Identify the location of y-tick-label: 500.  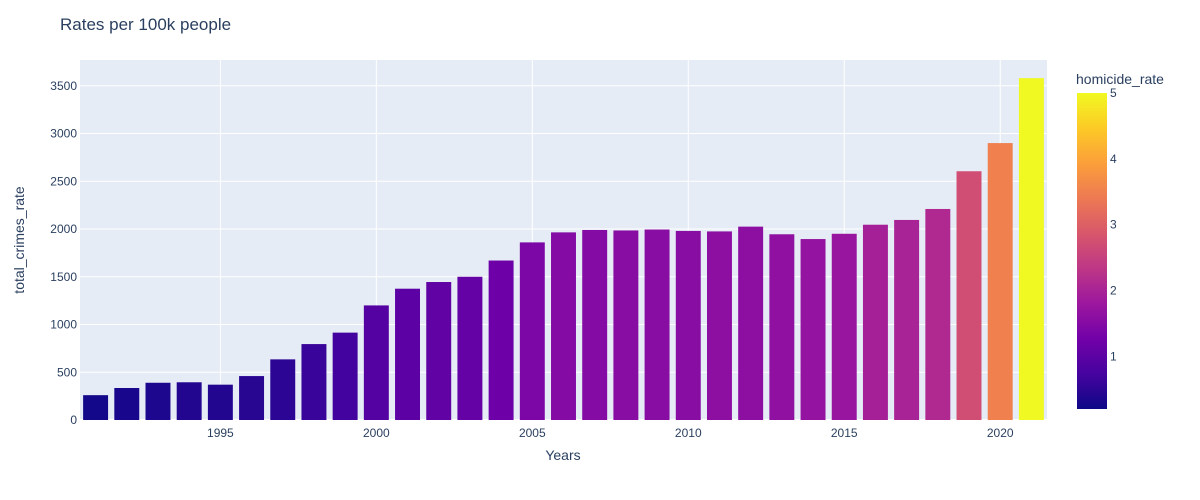
(67, 372).